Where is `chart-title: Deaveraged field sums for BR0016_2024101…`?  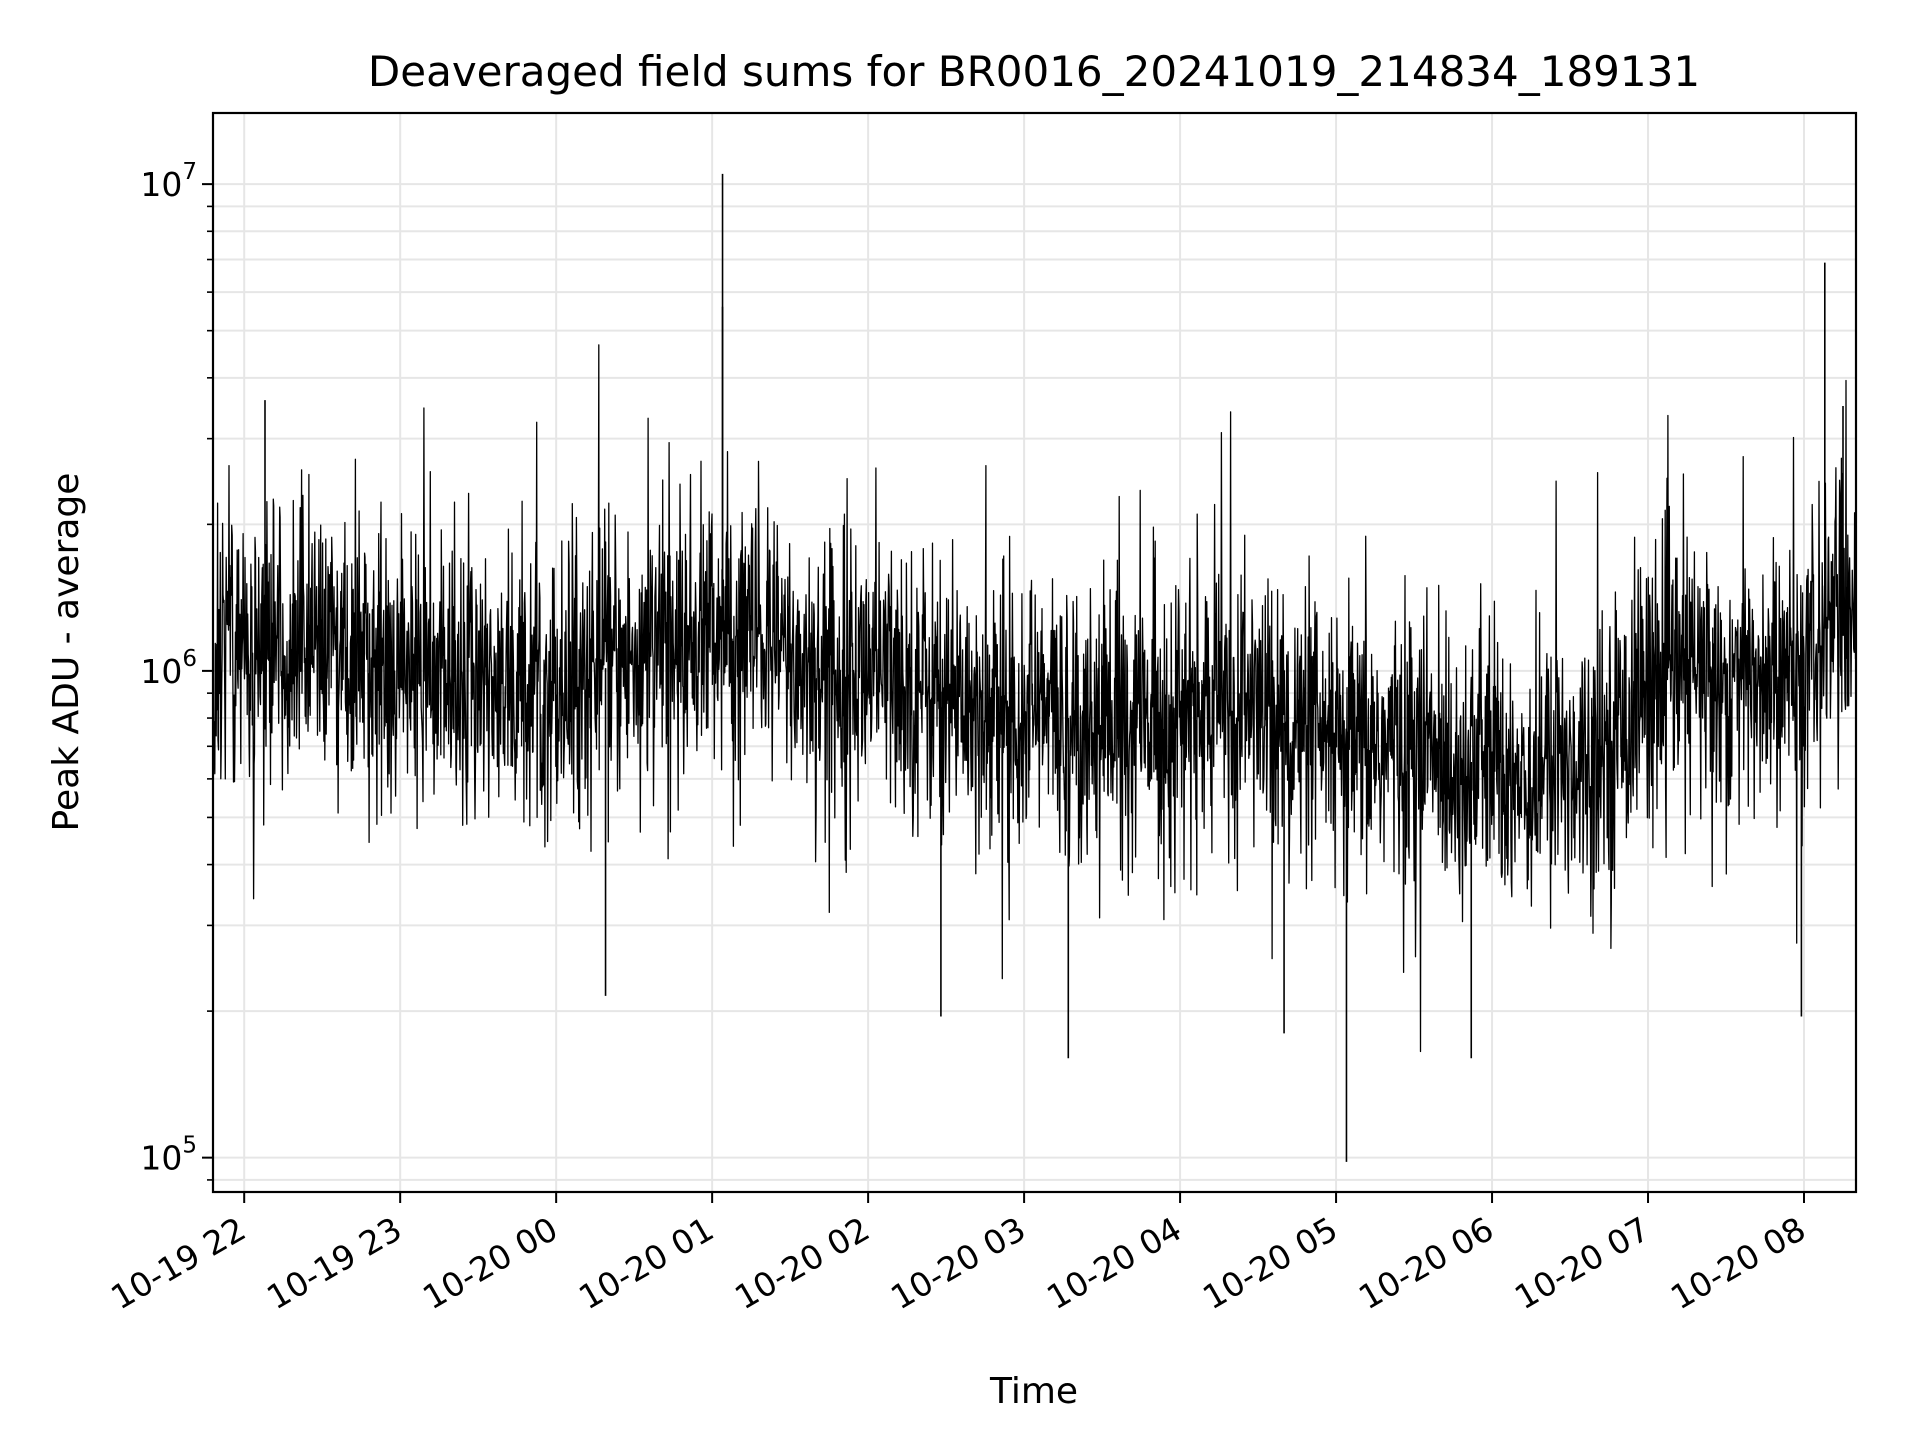 chart-title: Deaveraged field sums for BR0016_2024101… is located at coordinates (1034, 71).